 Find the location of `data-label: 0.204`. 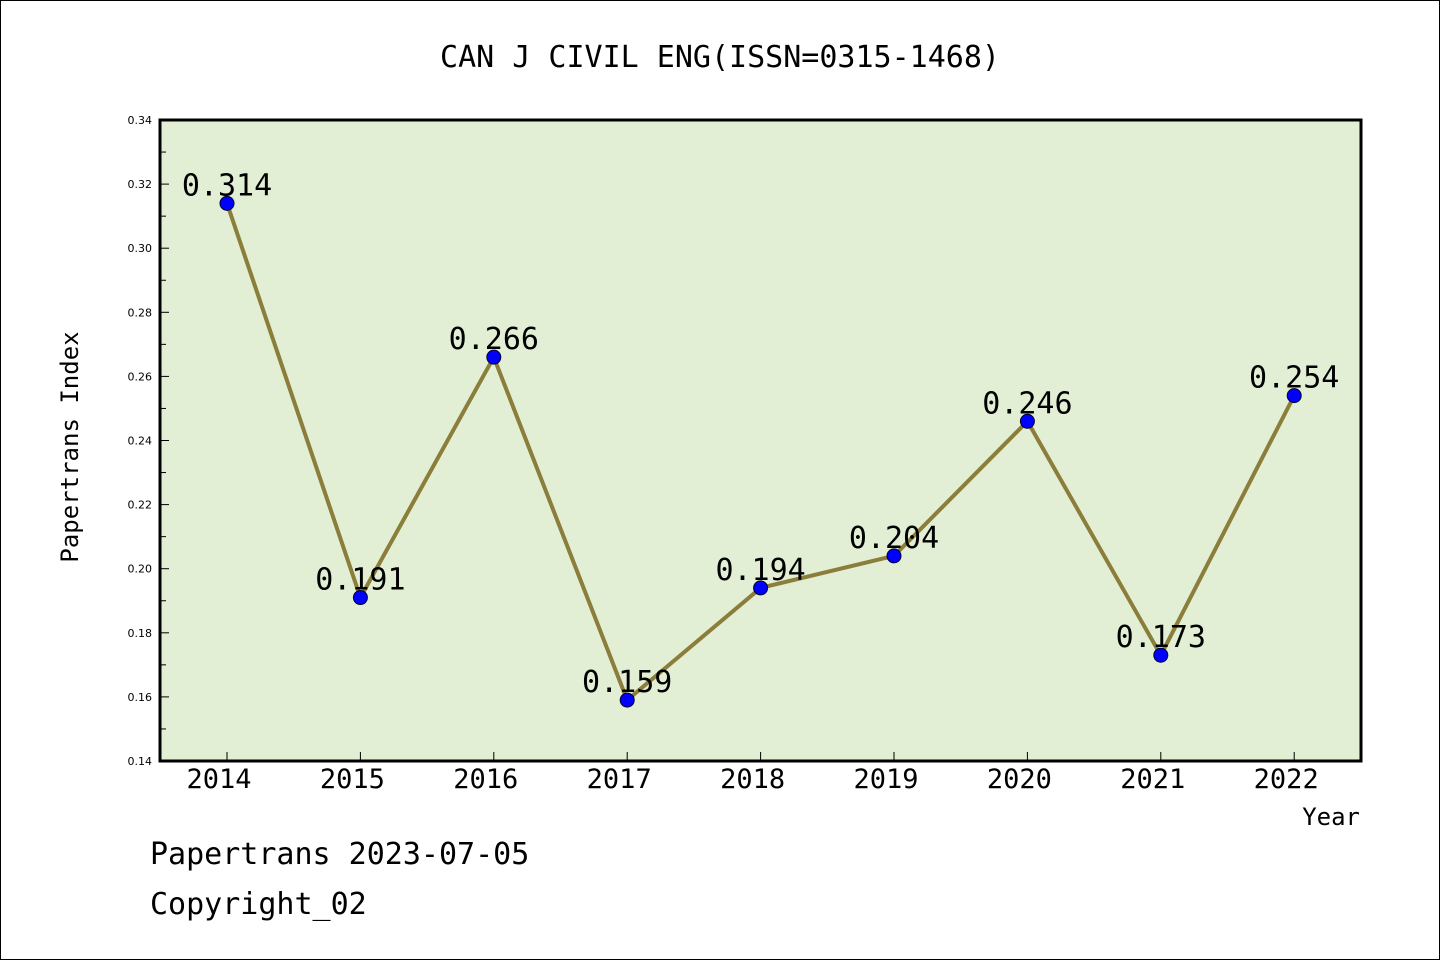

data-label: 0.204 is located at coordinates (894, 538).